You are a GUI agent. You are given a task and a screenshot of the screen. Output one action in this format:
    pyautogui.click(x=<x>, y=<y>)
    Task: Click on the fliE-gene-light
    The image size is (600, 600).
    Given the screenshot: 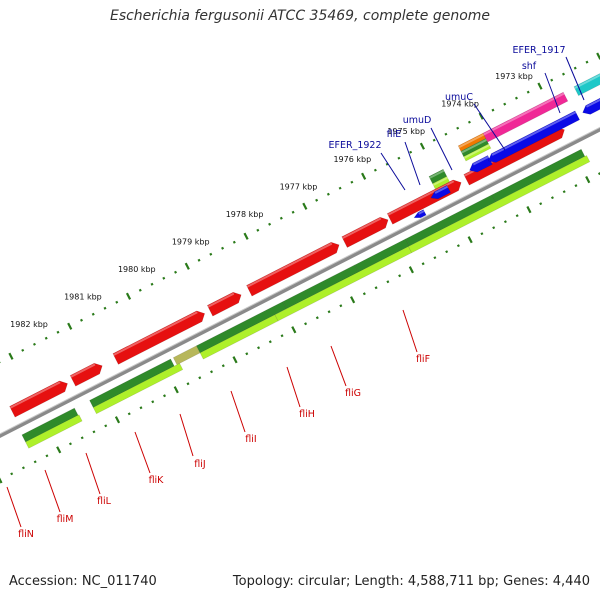 What is the action you would take?
    pyautogui.click(x=441, y=182)
    